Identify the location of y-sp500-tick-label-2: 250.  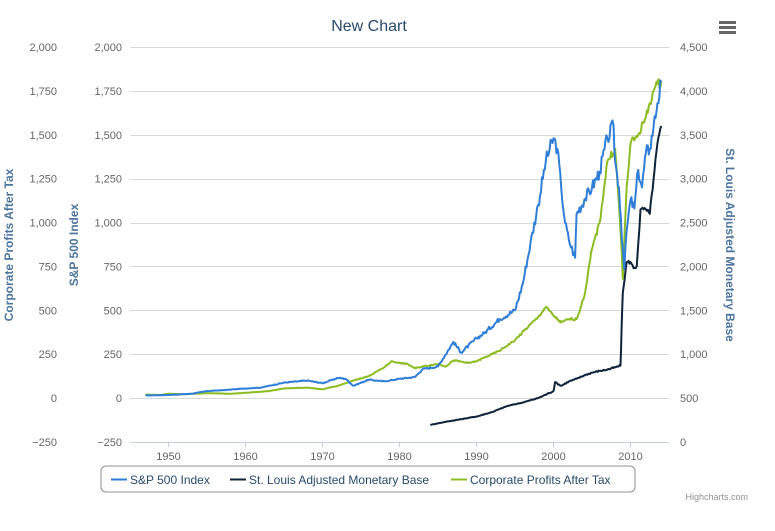
(113, 355).